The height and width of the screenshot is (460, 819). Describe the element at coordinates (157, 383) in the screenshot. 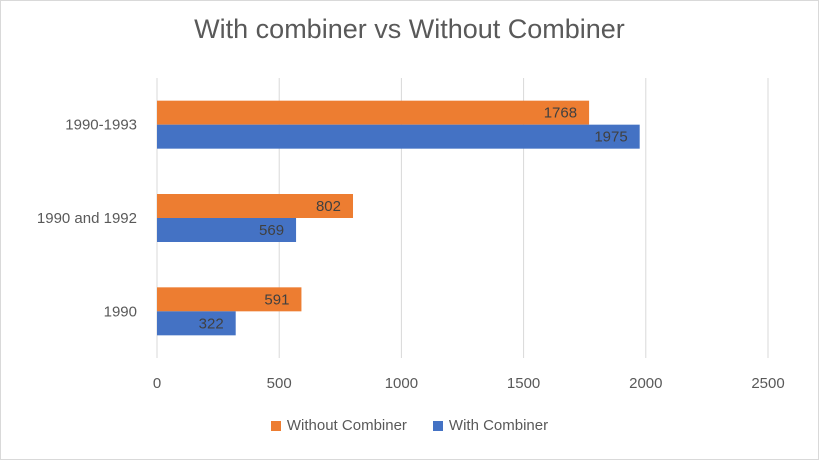

I see `x-tick-label-0: 0` at that location.